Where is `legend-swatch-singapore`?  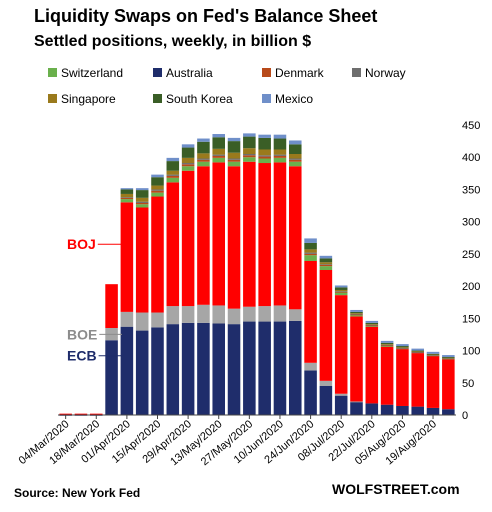 legend-swatch-singapore is located at coordinates (52, 98).